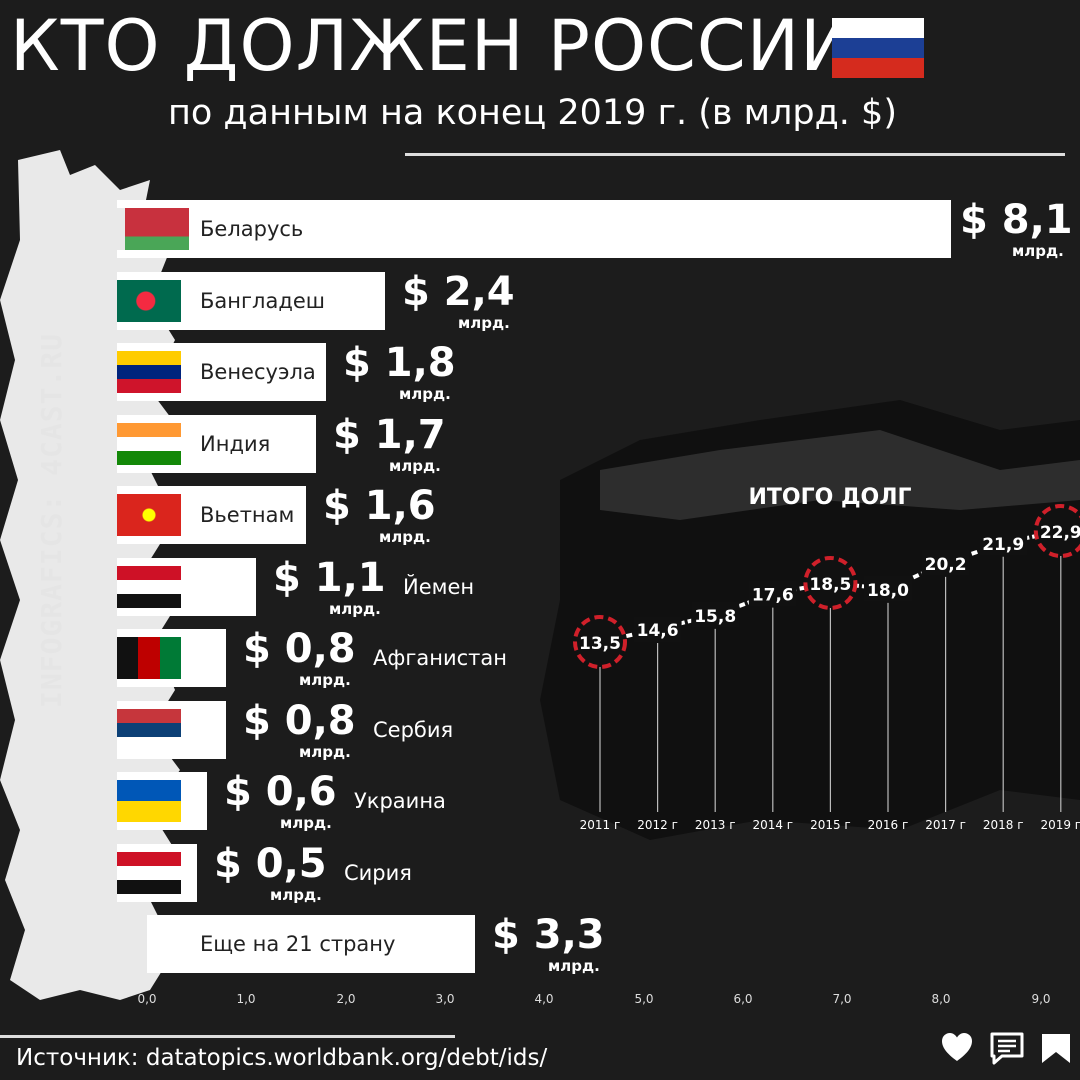 This screenshot has width=1080, height=1080. What do you see at coordinates (878, 48) in the screenshot?
I see `russia-flag-icon` at bounding box center [878, 48].